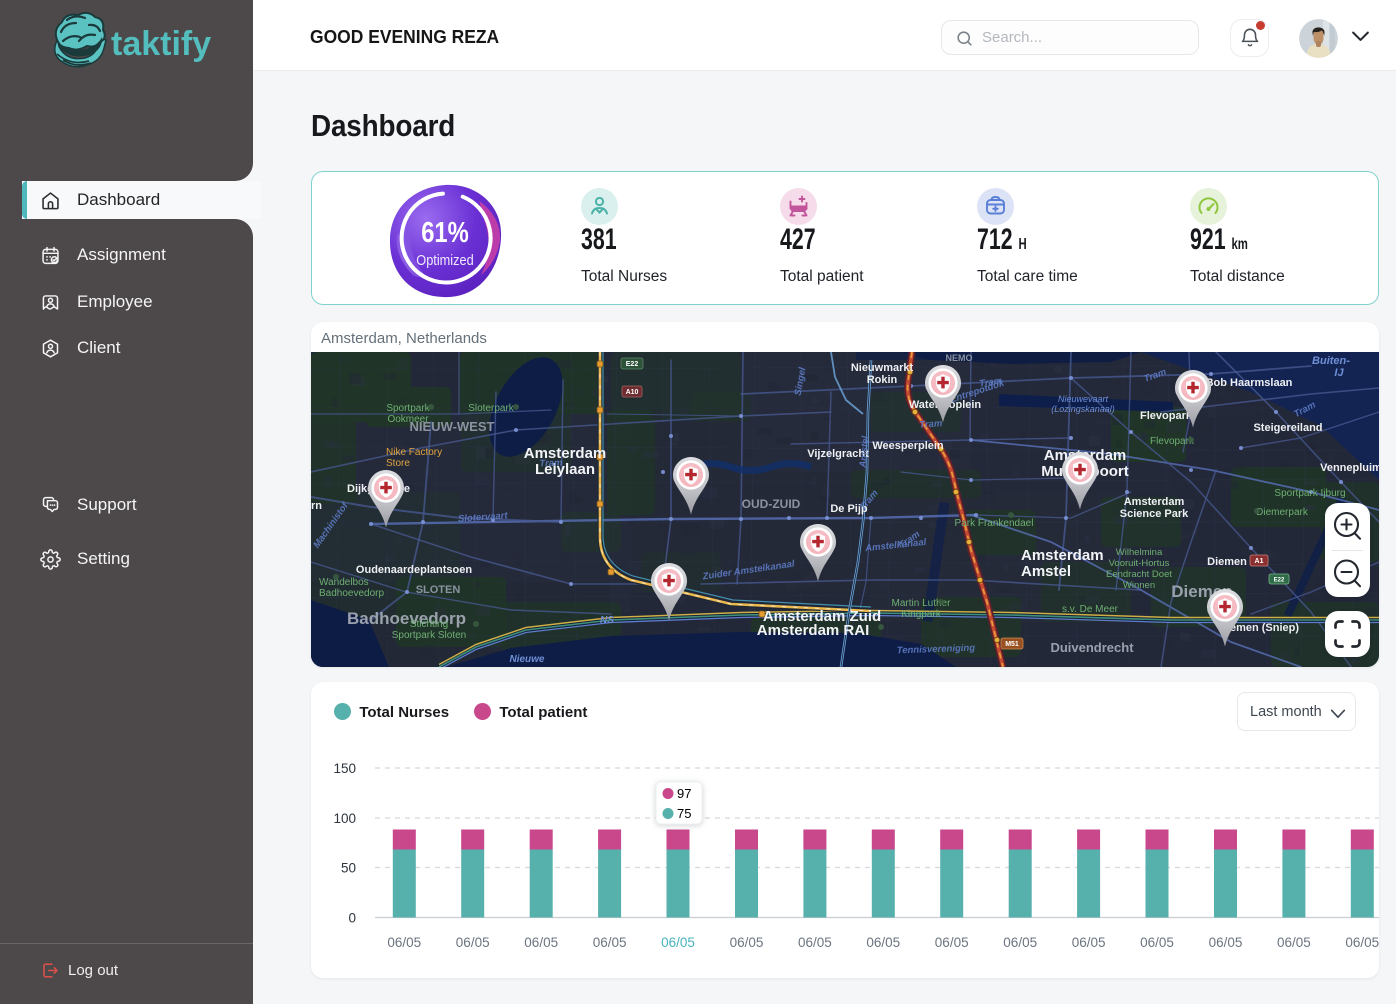 The width and height of the screenshot is (1396, 1004). What do you see at coordinates (1083, 399) in the screenshot?
I see `svg-text: Nieuwevaart` at bounding box center [1083, 399].